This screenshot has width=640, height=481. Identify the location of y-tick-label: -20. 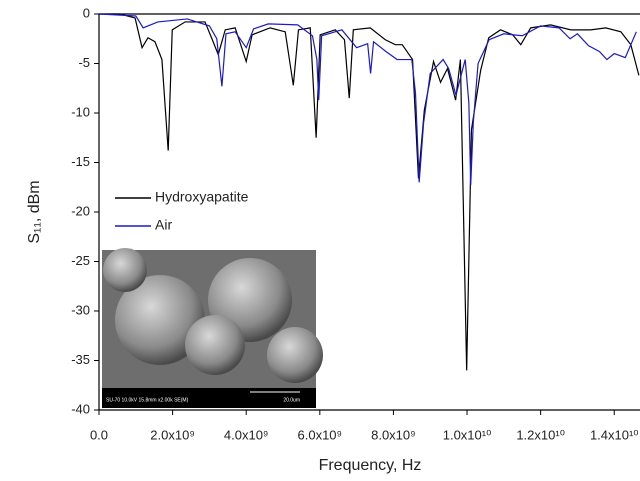
(80, 210).